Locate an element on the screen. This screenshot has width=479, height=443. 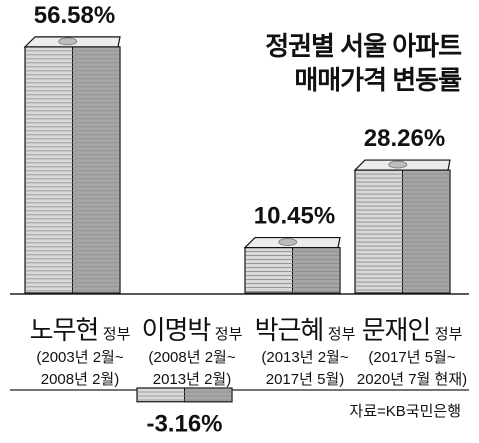
period-line-1: (2017년 5월~ is located at coordinates (412, 357).